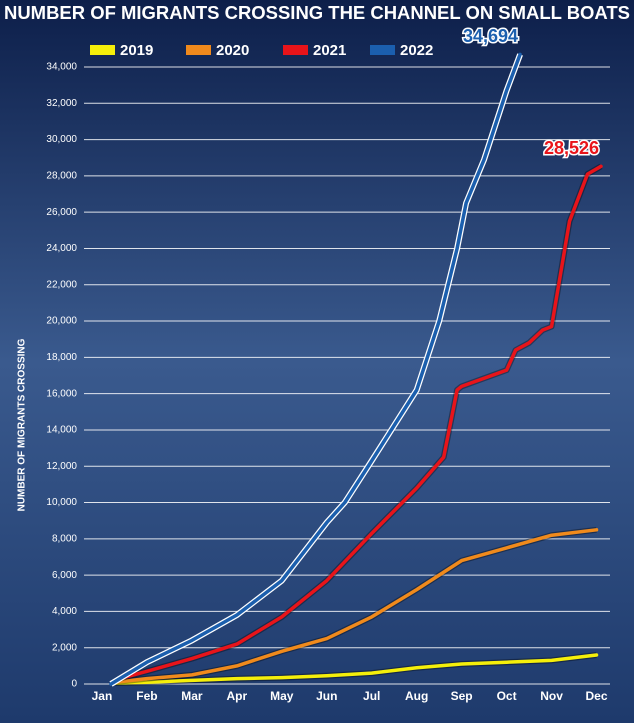 Image resolution: width=634 pixels, height=723 pixels. What do you see at coordinates (61, 502) in the screenshot?
I see `y-tick-label: 10,000` at bounding box center [61, 502].